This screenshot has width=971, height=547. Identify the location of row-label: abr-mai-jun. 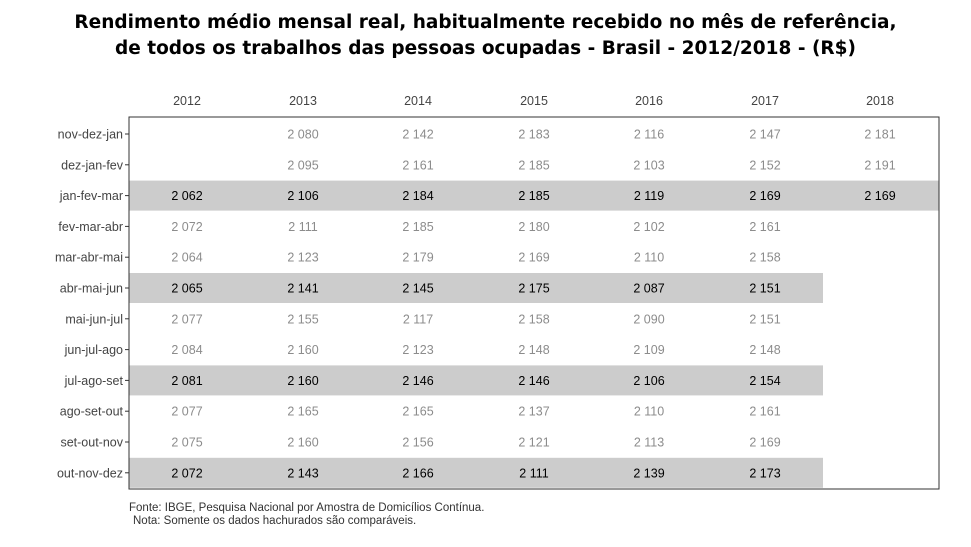
(91, 289).